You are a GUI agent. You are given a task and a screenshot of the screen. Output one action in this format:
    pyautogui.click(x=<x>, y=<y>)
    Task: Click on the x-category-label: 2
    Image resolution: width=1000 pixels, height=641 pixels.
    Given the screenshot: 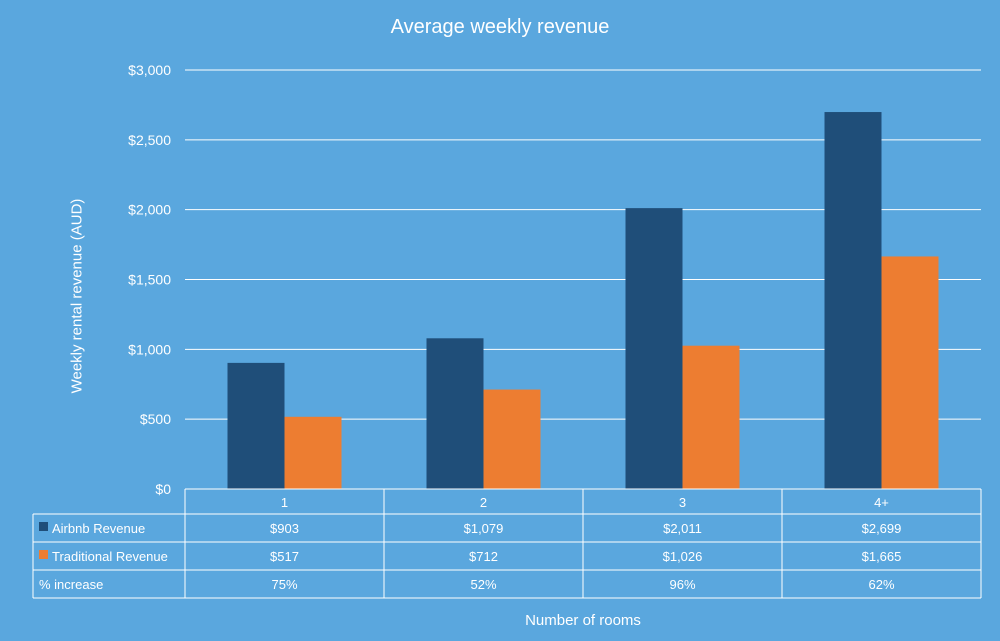 What is the action you would take?
    pyautogui.click(x=483, y=502)
    